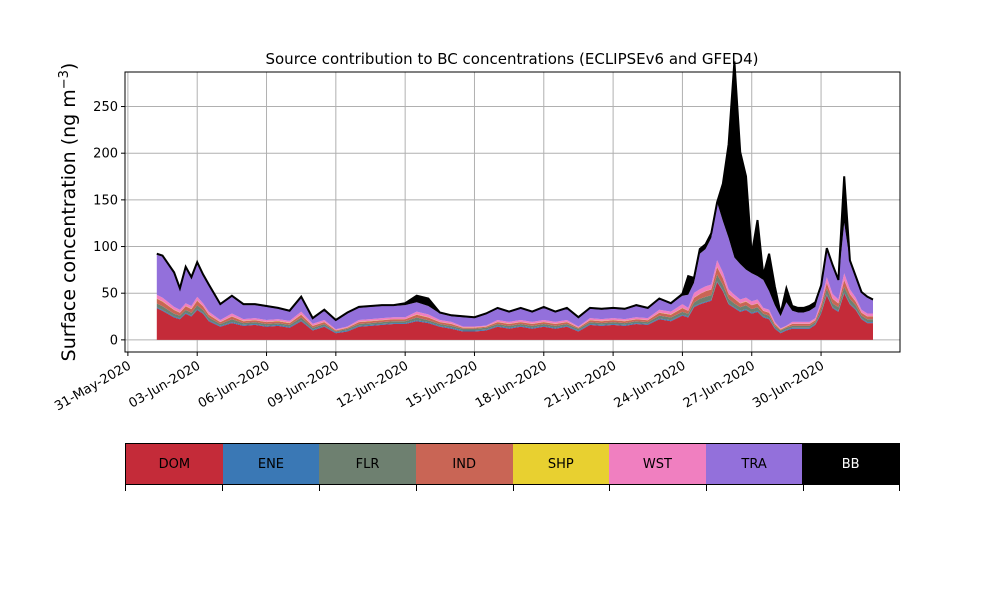  Describe the element at coordinates (850, 464) in the screenshot. I see `legend-item-bb: BB` at that location.